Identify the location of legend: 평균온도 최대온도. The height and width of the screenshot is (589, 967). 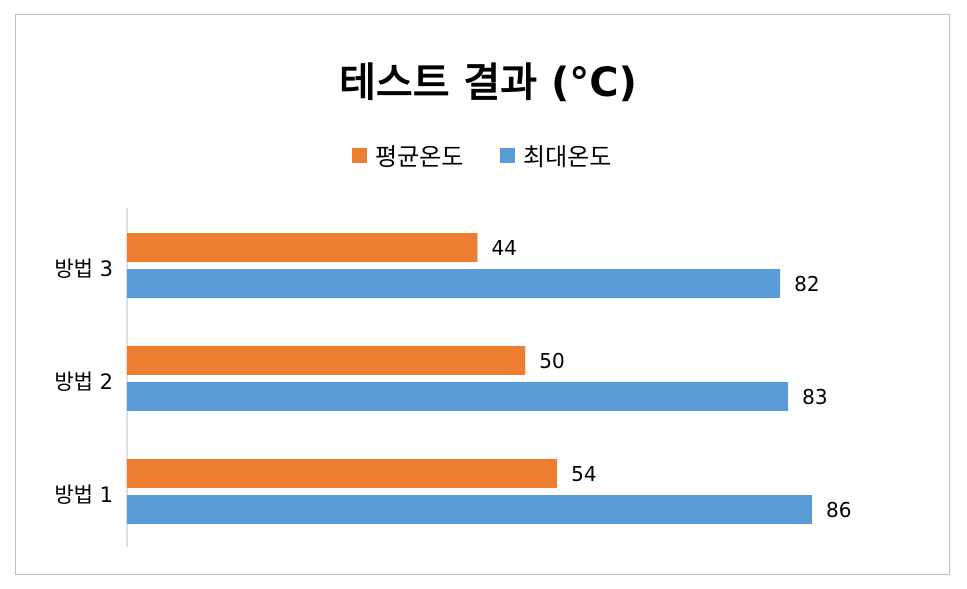
(481, 157).